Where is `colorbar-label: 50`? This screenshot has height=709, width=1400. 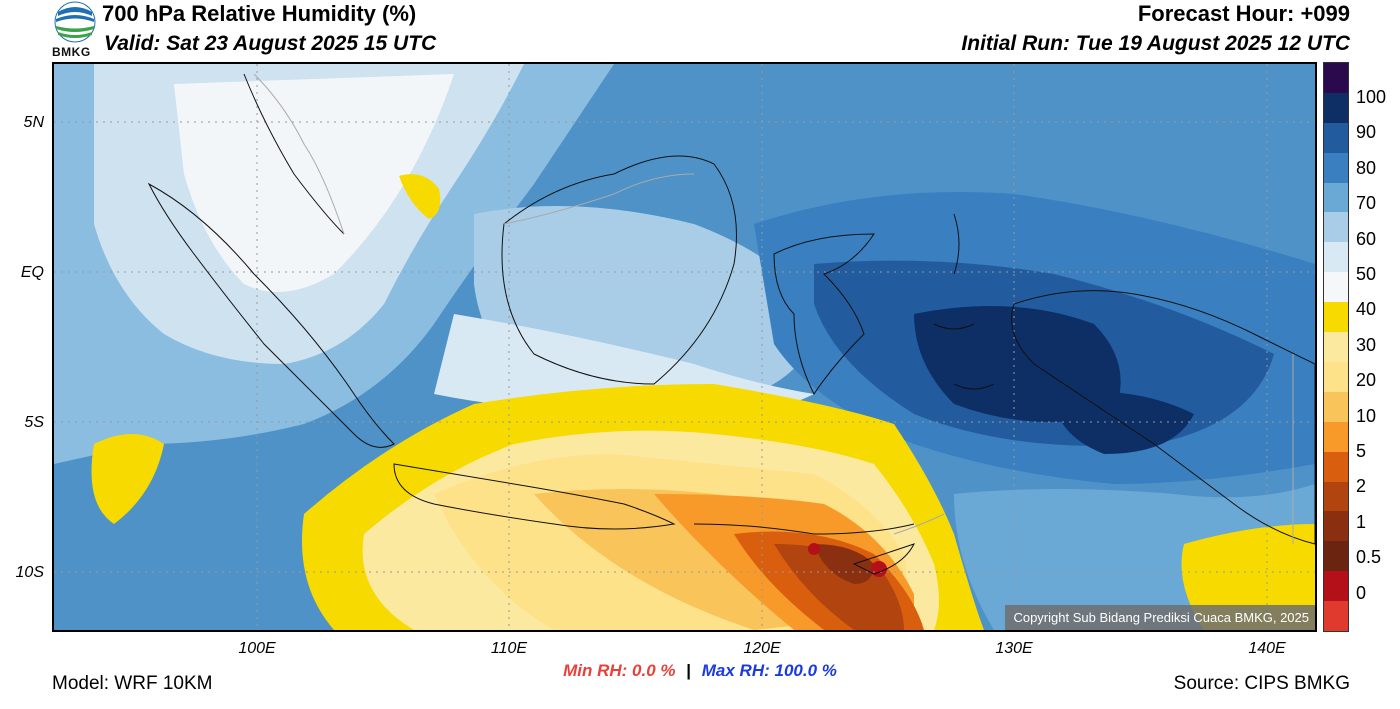 colorbar-label: 50 is located at coordinates (1366, 274).